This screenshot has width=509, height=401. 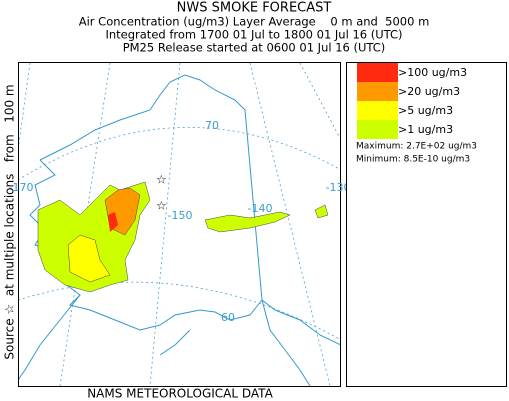 What do you see at coordinates (260, 208) in the screenshot?
I see `grid-label: -140` at bounding box center [260, 208].